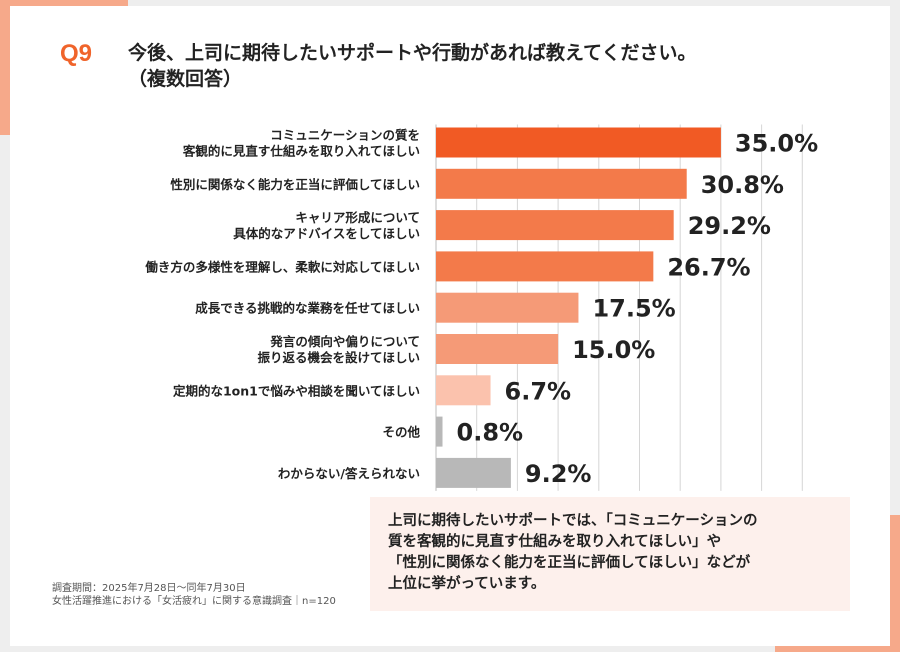  What do you see at coordinates (613, 350) in the screenshot?
I see `data-label: 15.0%` at bounding box center [613, 350].